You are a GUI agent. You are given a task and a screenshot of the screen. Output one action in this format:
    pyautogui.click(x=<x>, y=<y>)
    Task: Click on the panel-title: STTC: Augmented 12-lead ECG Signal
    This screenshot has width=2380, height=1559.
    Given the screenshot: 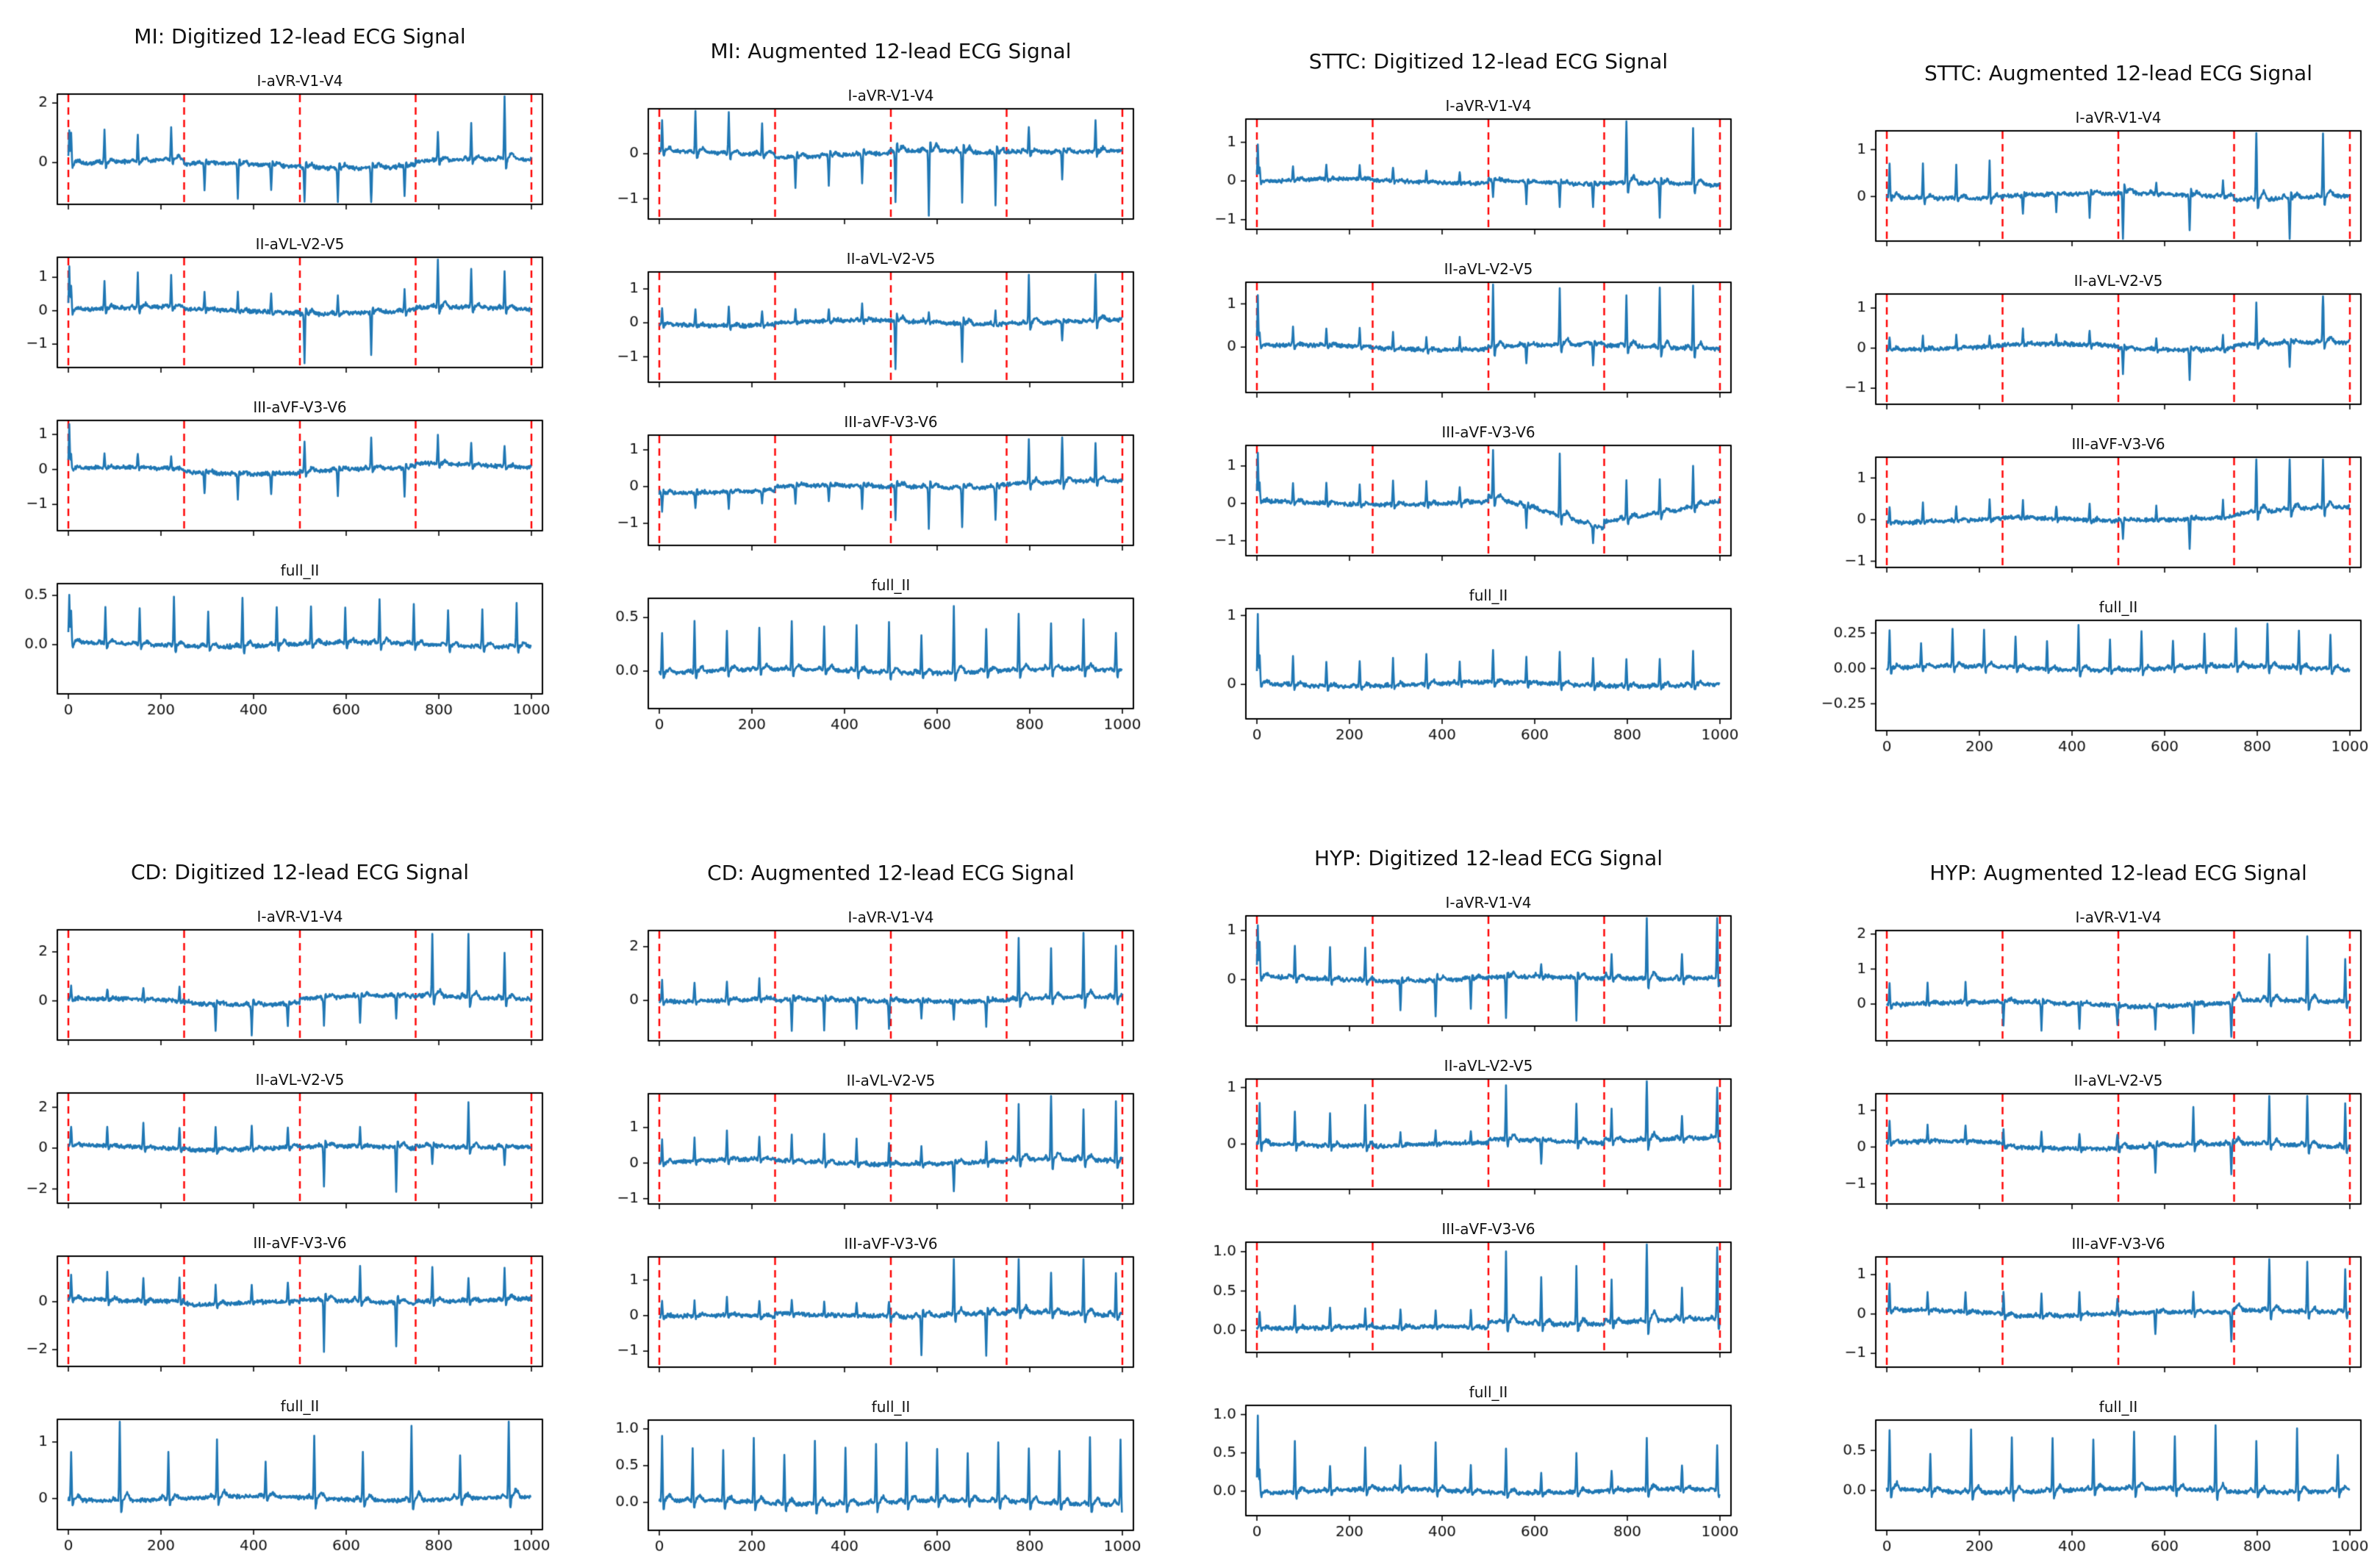 What is the action you would take?
    pyautogui.click(x=2118, y=73)
    